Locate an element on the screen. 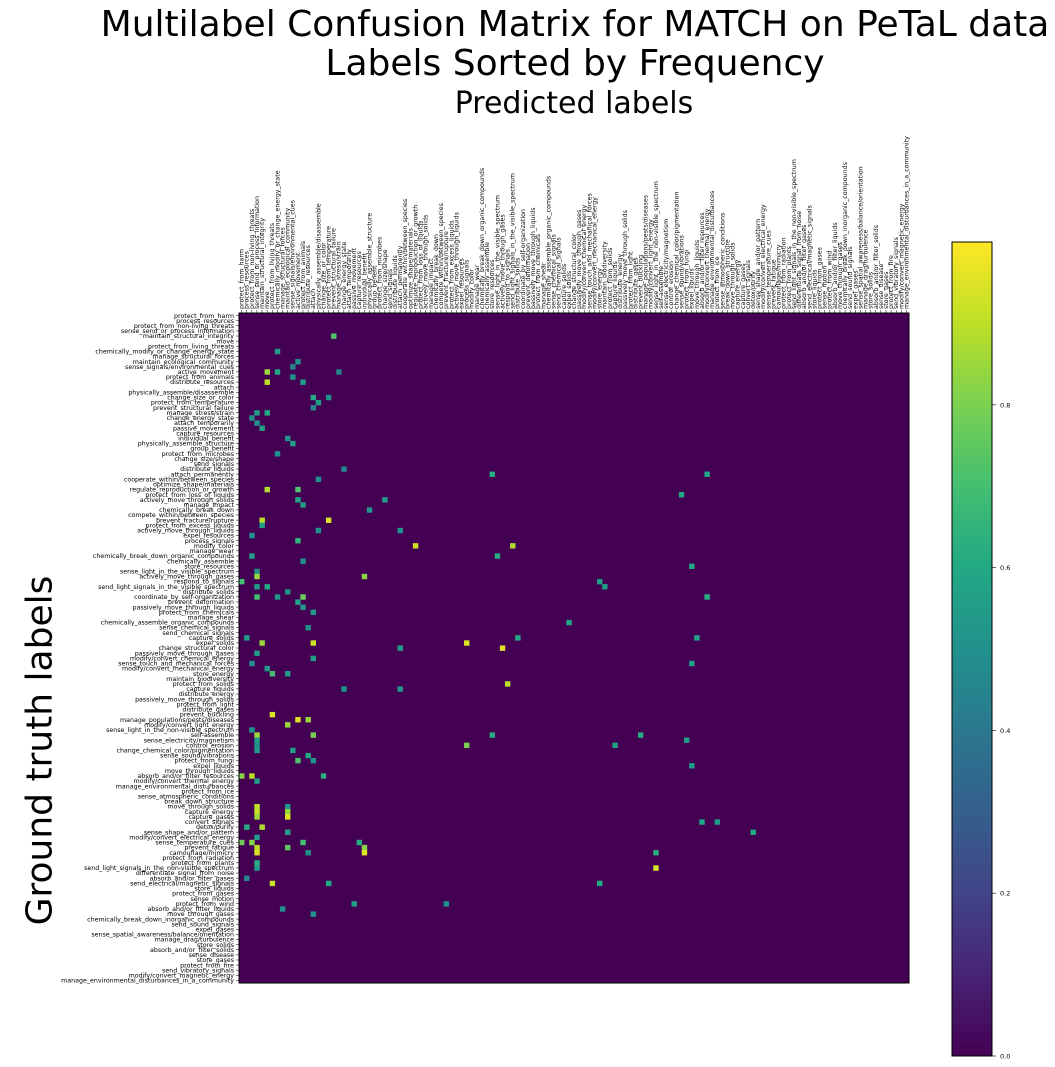  x-tick-label: distribute_resources is located at coordinates (308, 277).